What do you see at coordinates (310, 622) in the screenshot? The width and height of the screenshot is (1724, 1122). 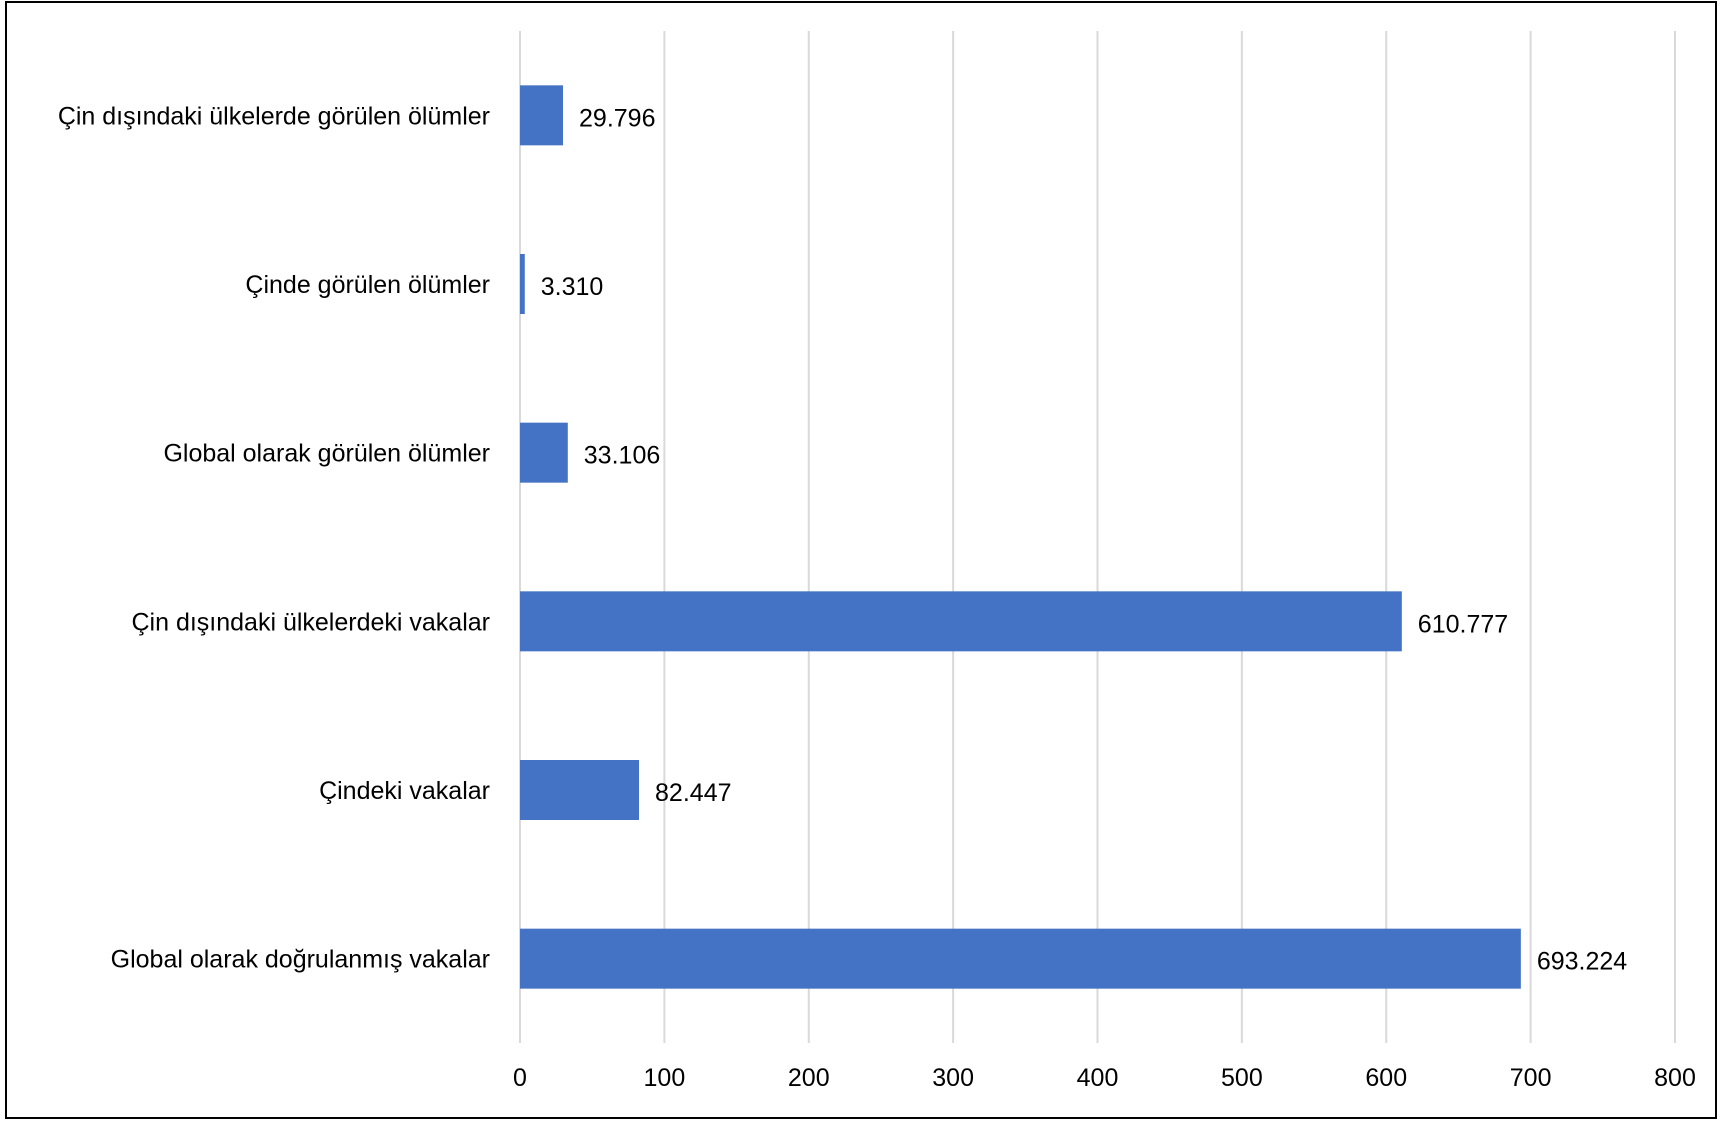 I see `category-label: Çin dışındaki ülkelerdeki vakalar` at bounding box center [310, 622].